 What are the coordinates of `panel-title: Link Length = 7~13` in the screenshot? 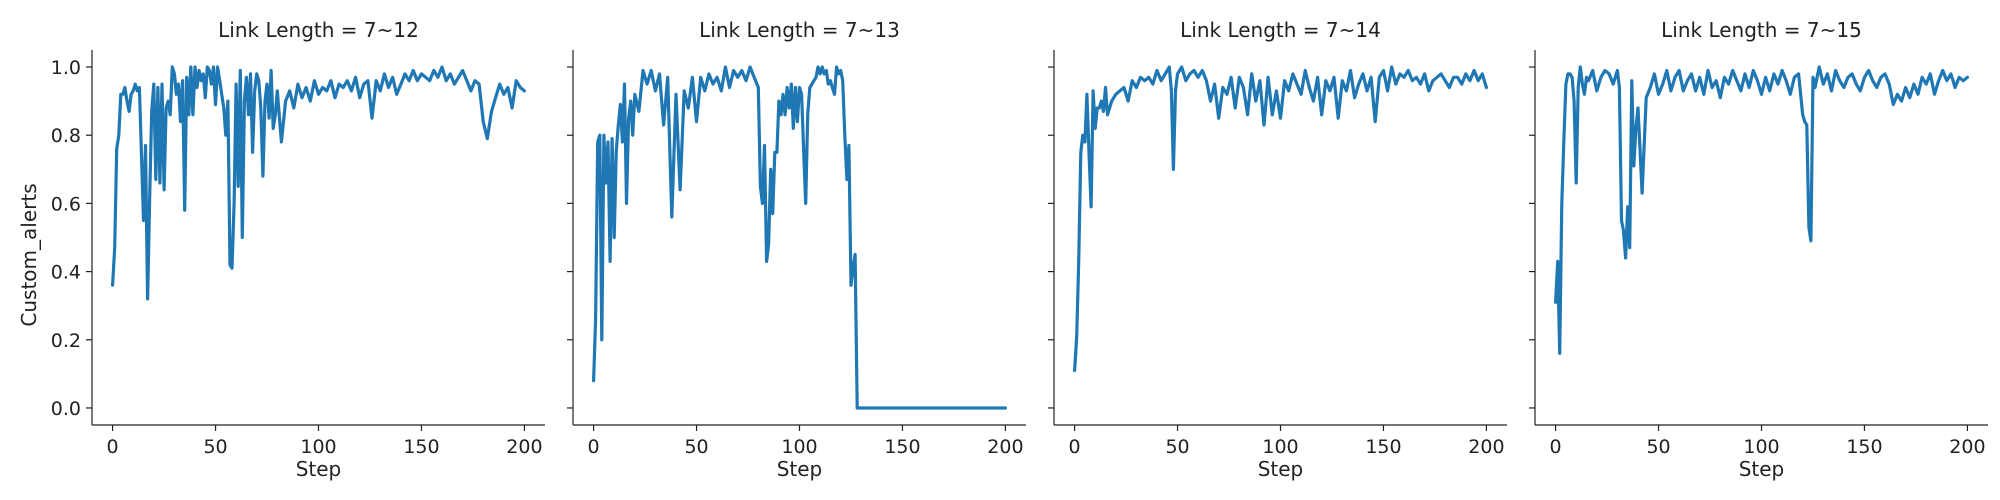 It's located at (799, 30).